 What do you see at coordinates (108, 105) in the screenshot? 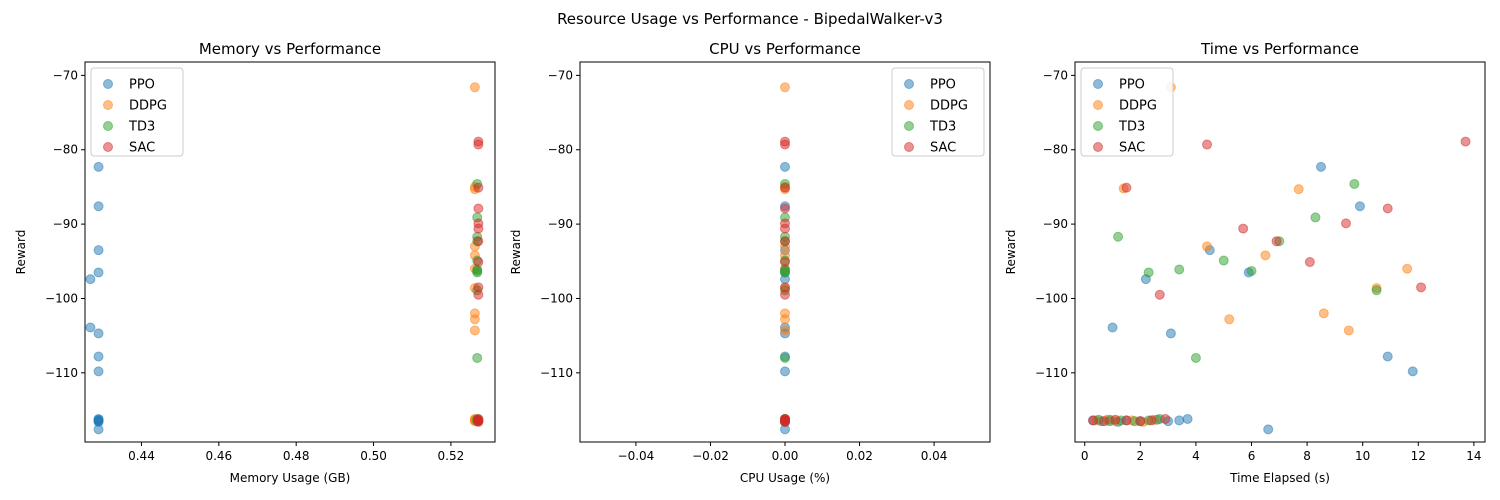
I see `legend-marker-ddpg` at bounding box center [108, 105].